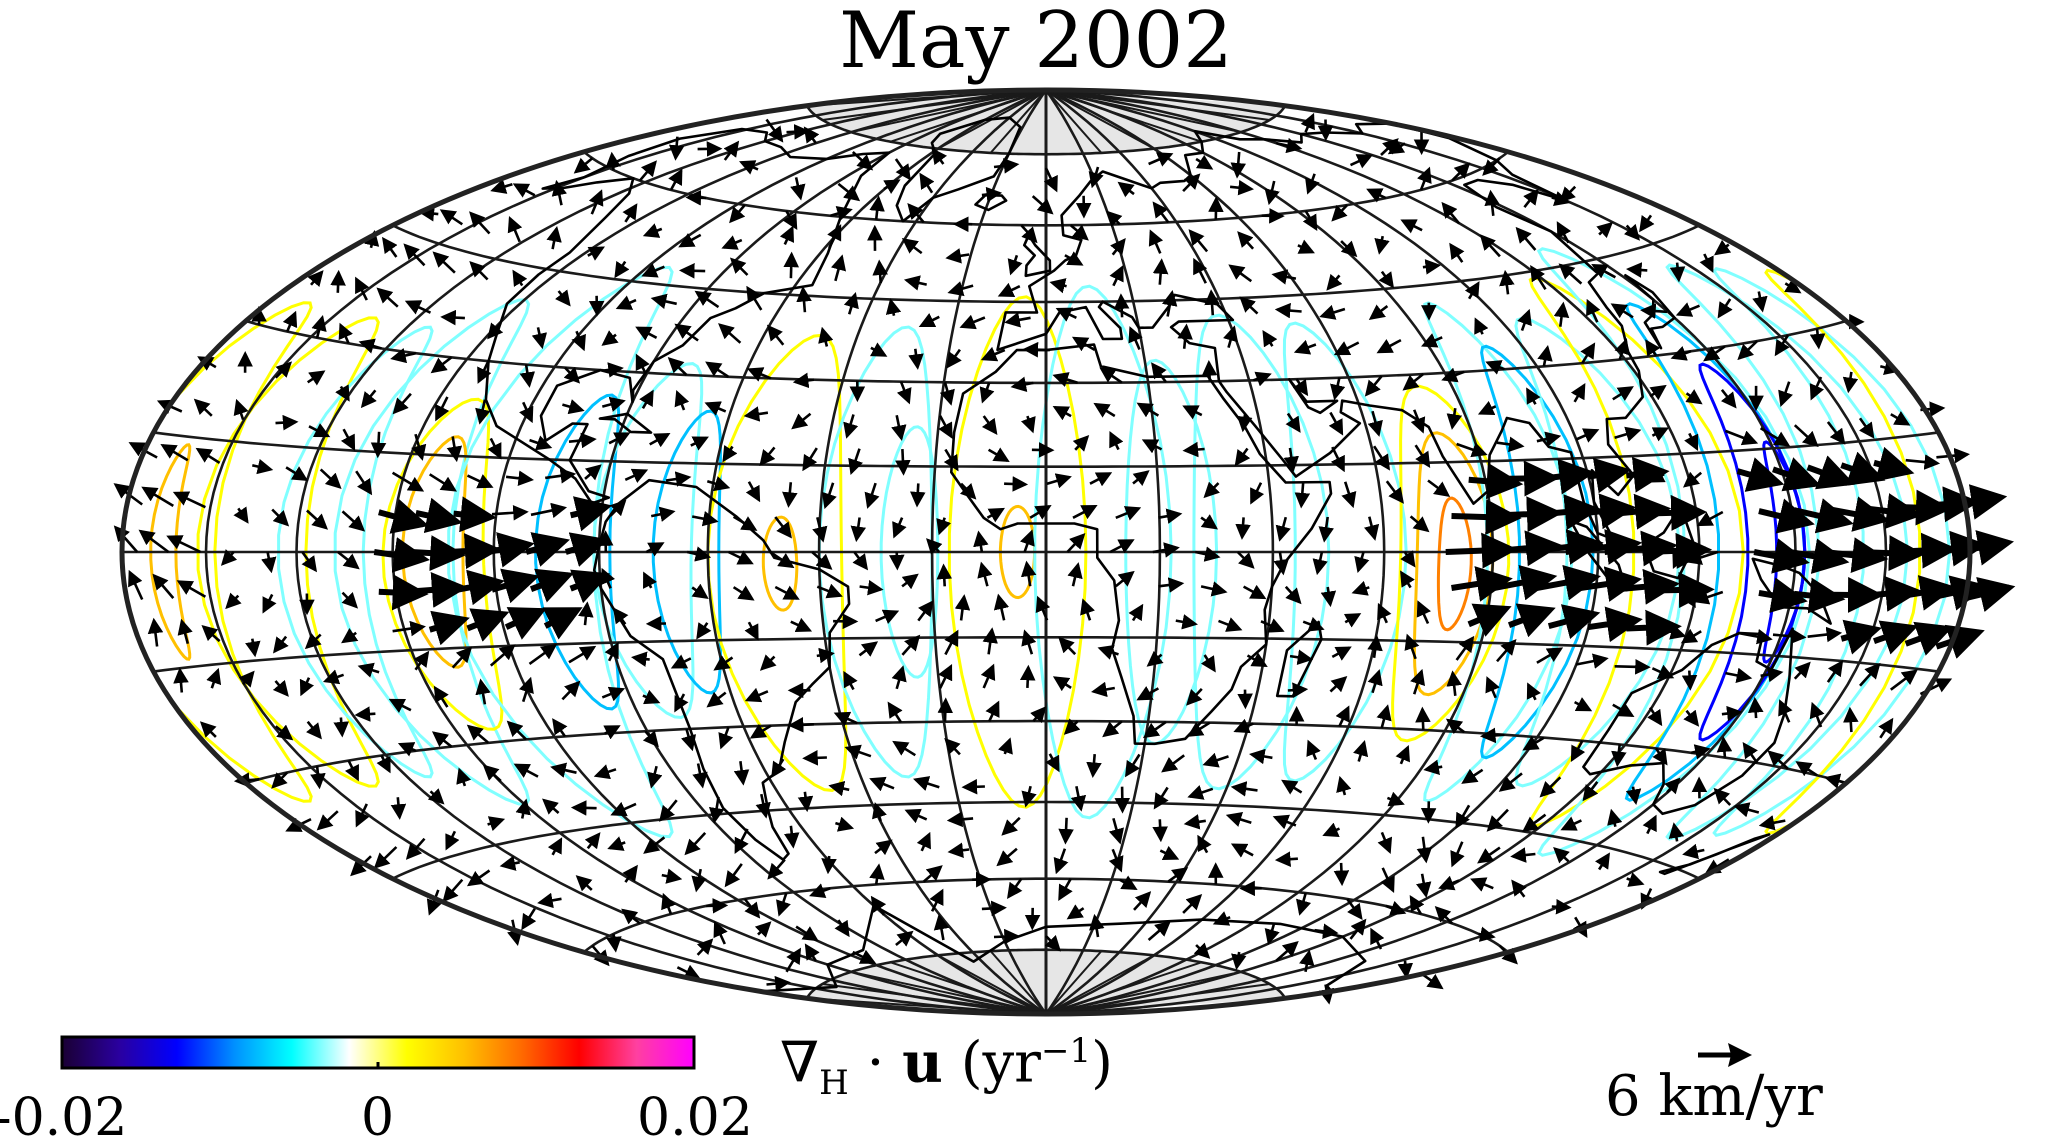 This screenshot has width=2072, height=1148. I want to click on colorbar-max-label: 0.02, so click(695, 1118).